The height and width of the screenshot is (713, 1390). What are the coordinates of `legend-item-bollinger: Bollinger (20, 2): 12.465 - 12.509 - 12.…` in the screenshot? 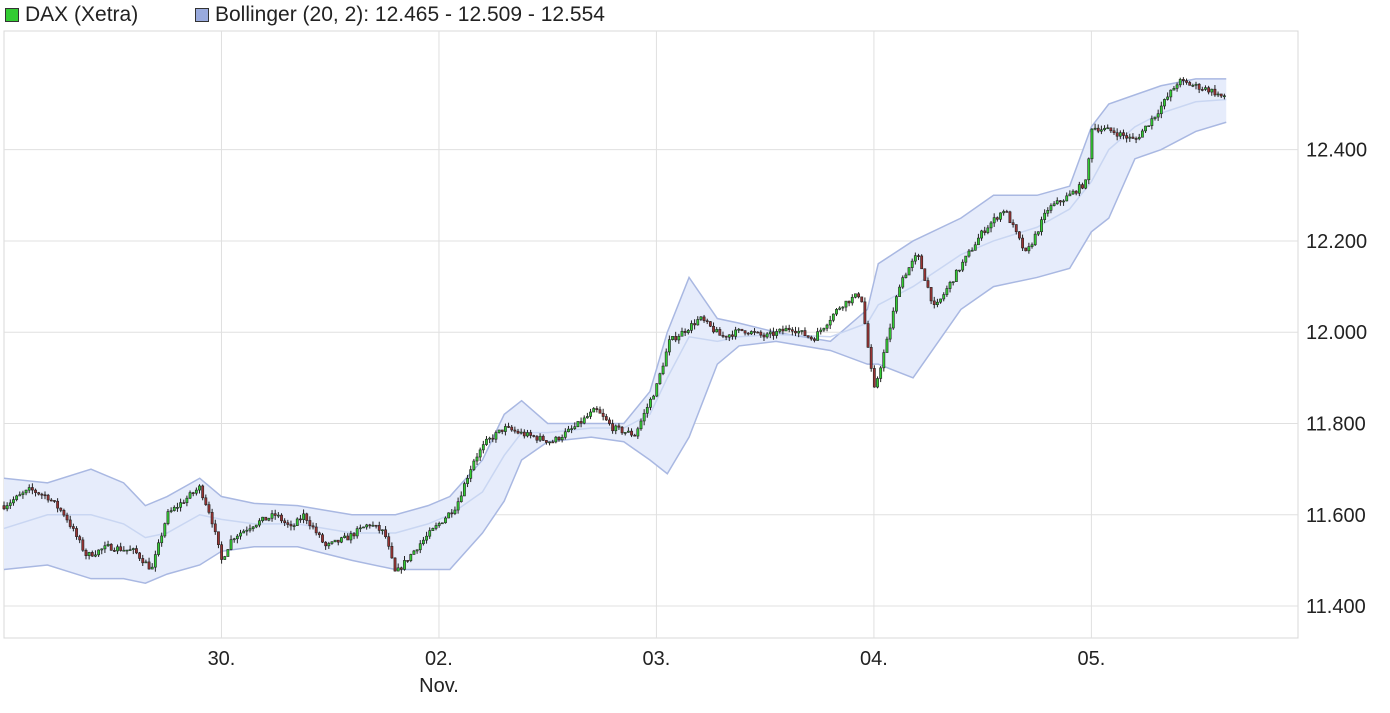 It's located at (400, 15).